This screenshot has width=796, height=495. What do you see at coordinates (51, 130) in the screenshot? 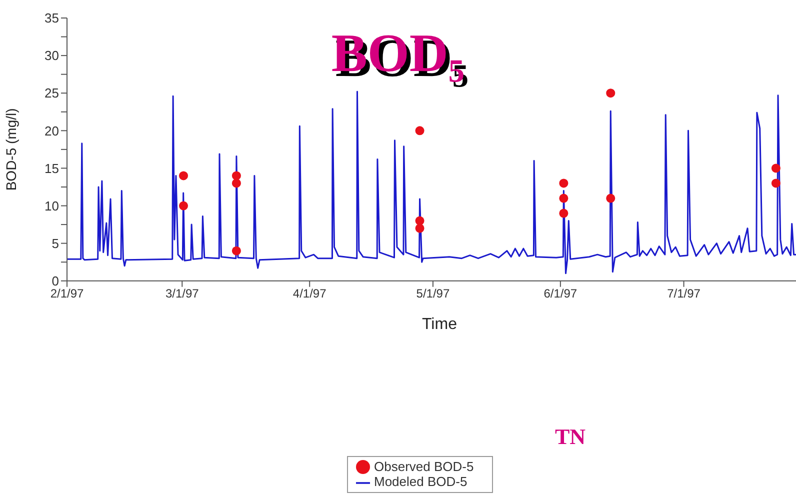
I see `y-tick-label: 20` at bounding box center [51, 130].